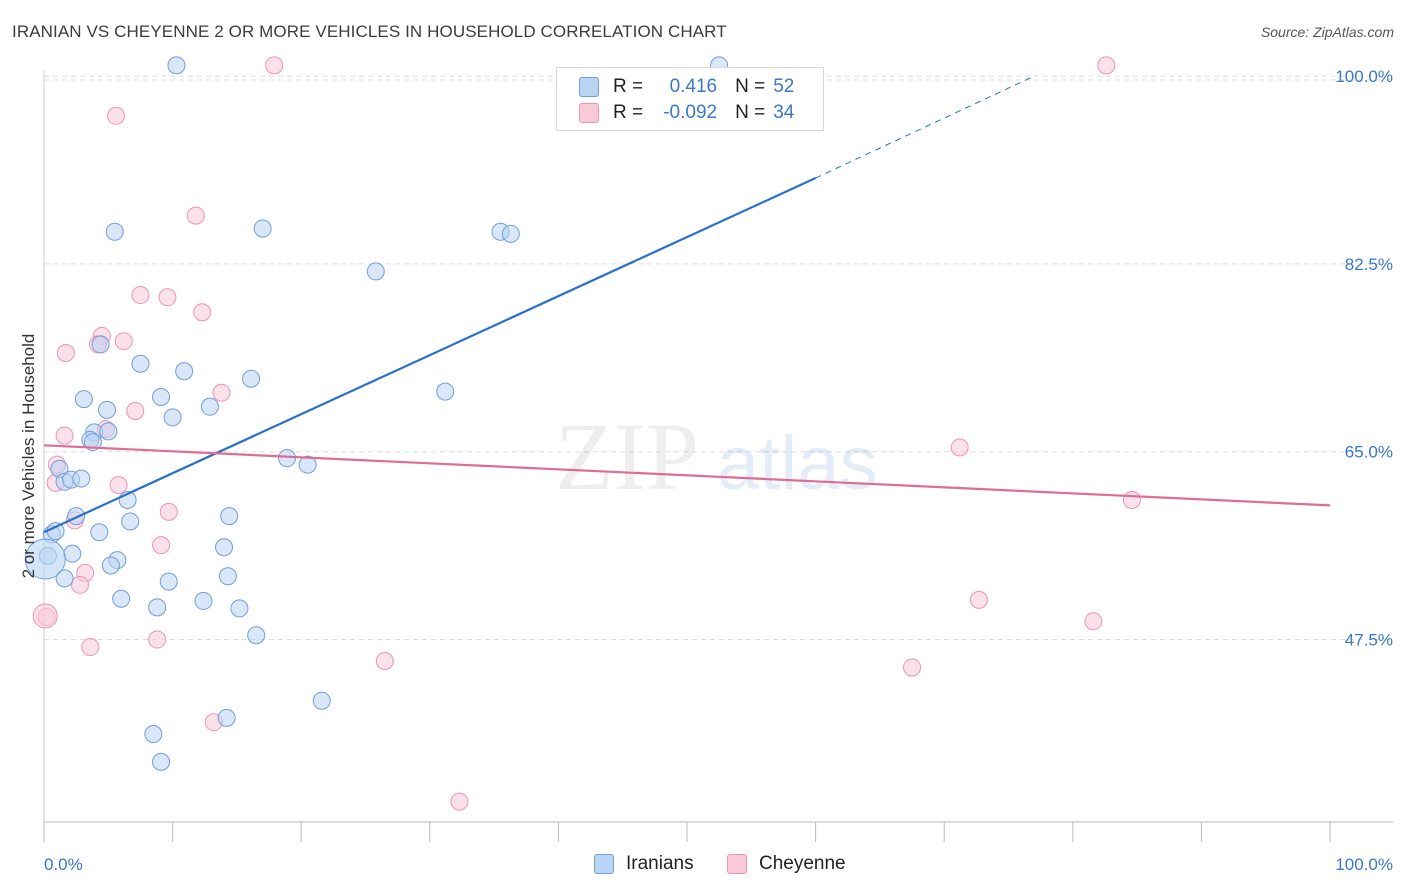 The height and width of the screenshot is (892, 1406). Describe the element at coordinates (1364, 76) in the screenshot. I see `y-tick-label: 100.0%` at that location.